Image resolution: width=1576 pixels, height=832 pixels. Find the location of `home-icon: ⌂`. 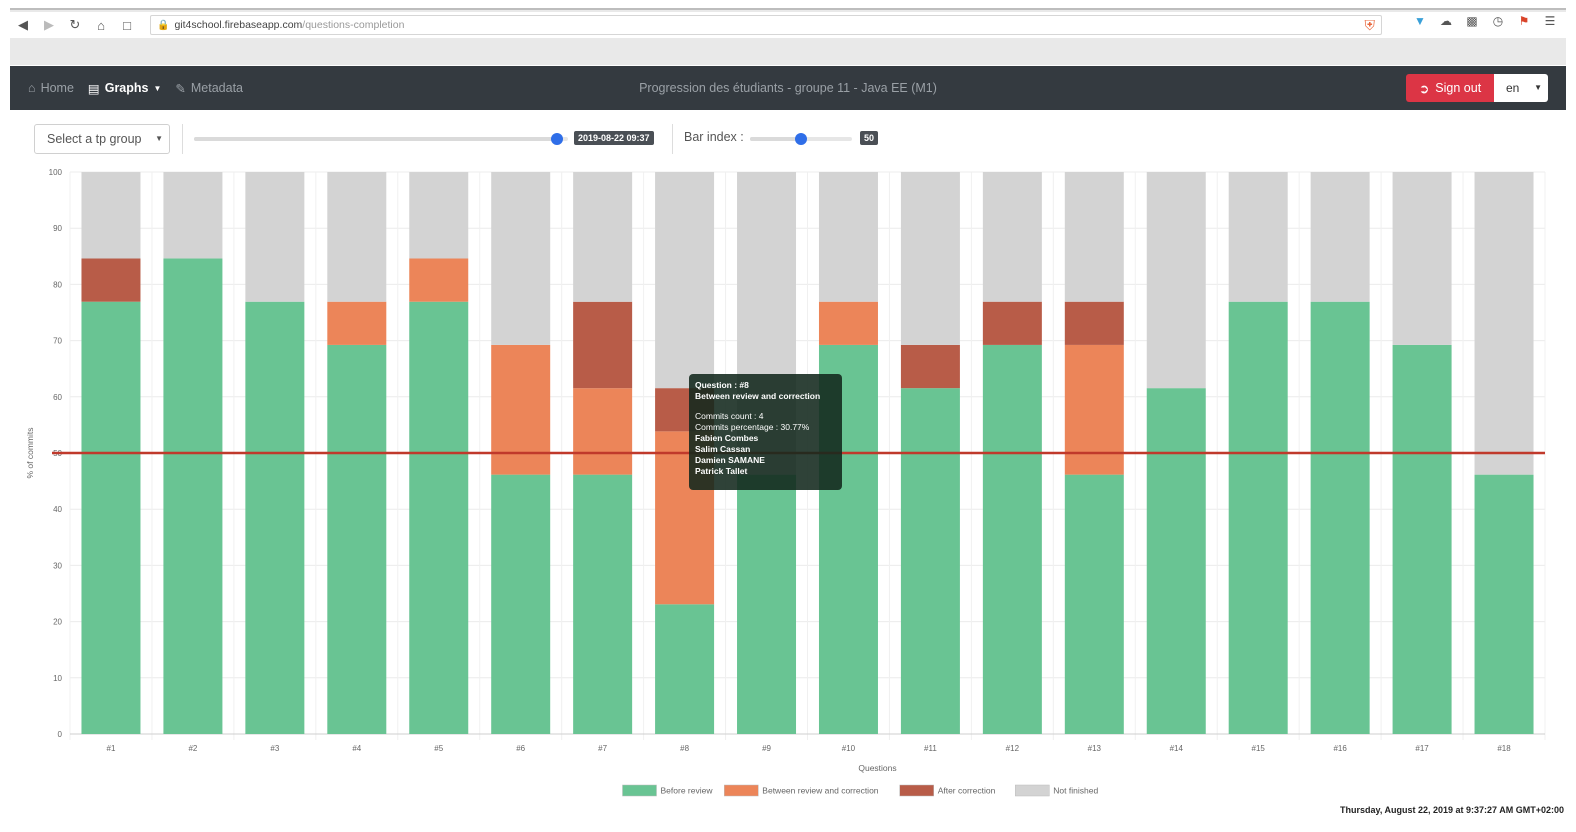

home-icon: ⌂ is located at coordinates (32, 88).